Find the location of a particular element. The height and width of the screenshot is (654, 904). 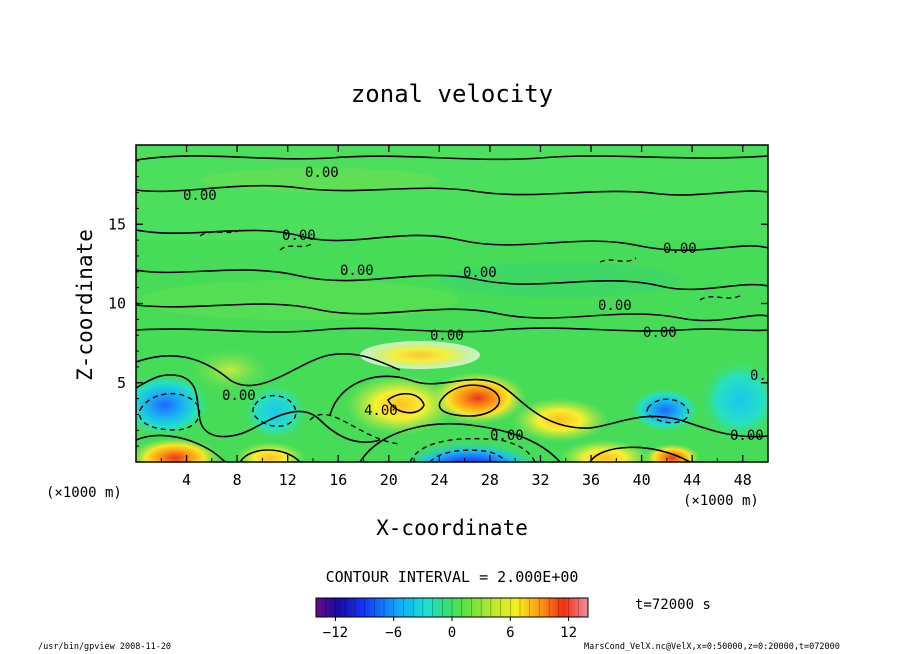

x-tick-label: 36 is located at coordinates (591, 480).